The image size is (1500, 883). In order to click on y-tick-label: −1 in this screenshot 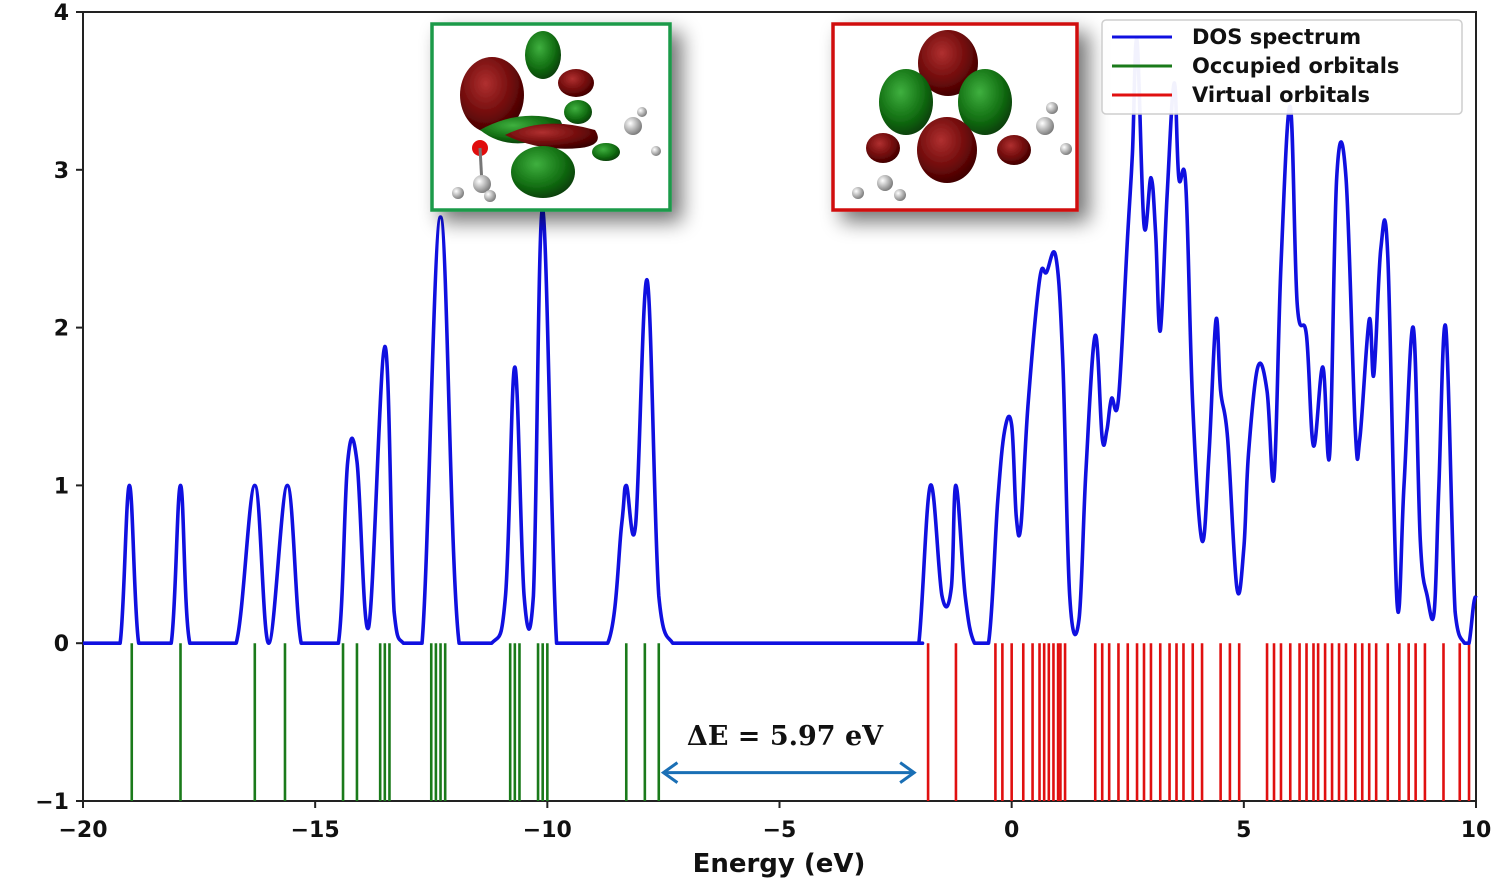, I will do `click(52, 802)`.